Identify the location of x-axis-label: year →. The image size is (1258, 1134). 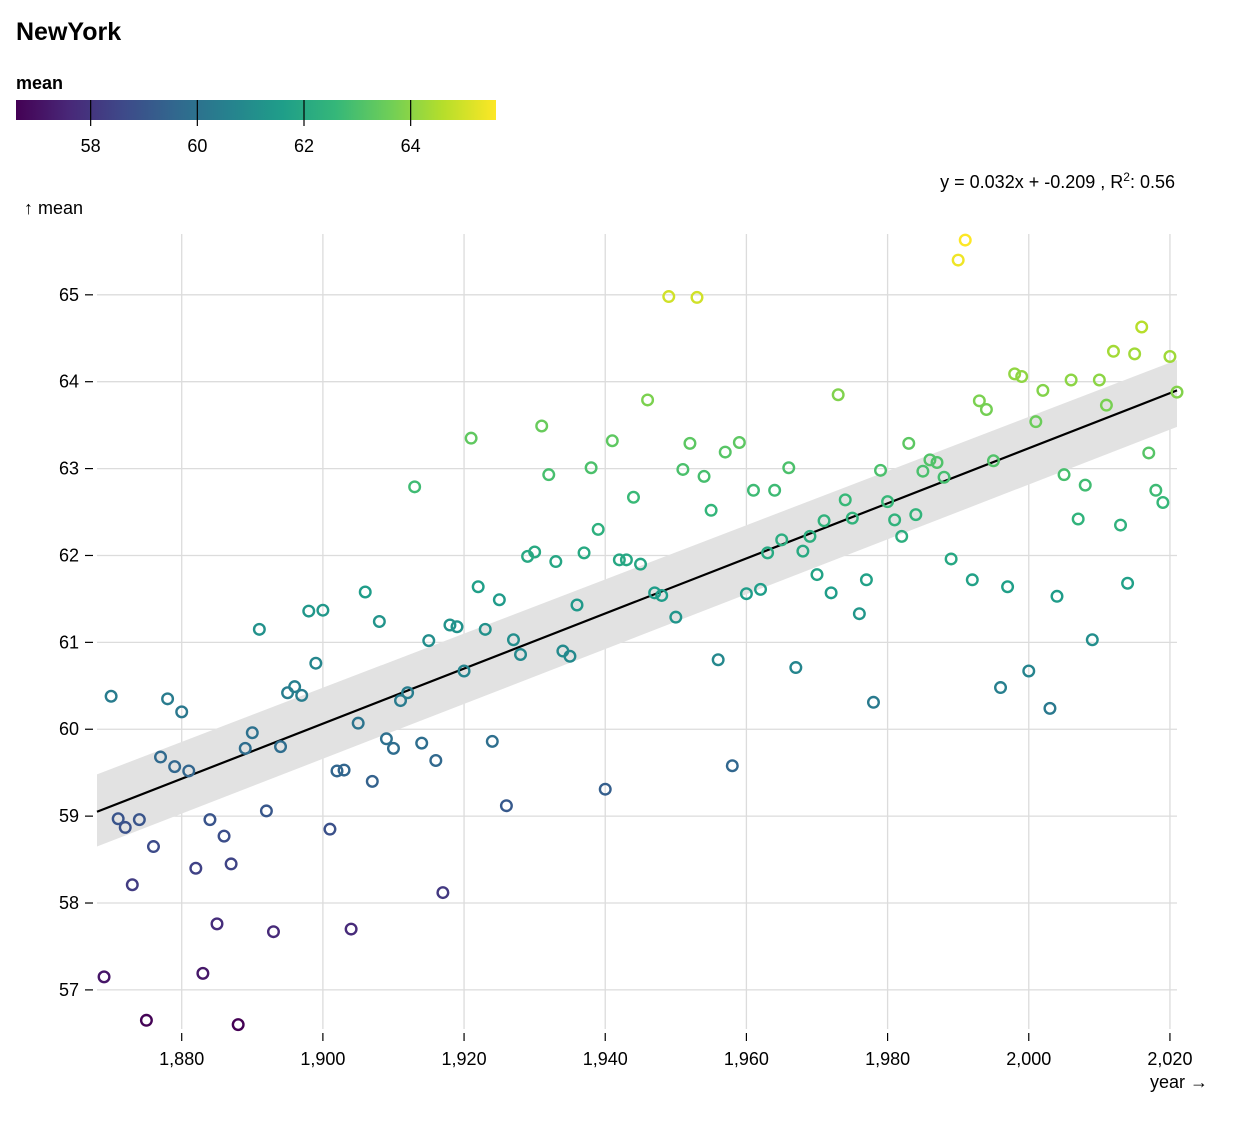
(1179, 1082).